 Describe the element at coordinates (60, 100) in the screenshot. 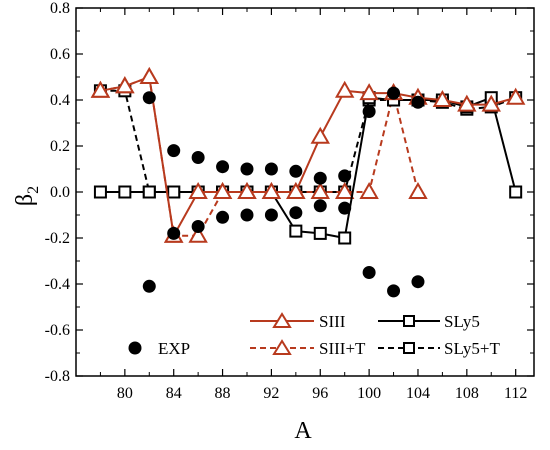

I see `y-tick-label: 0.4` at that location.